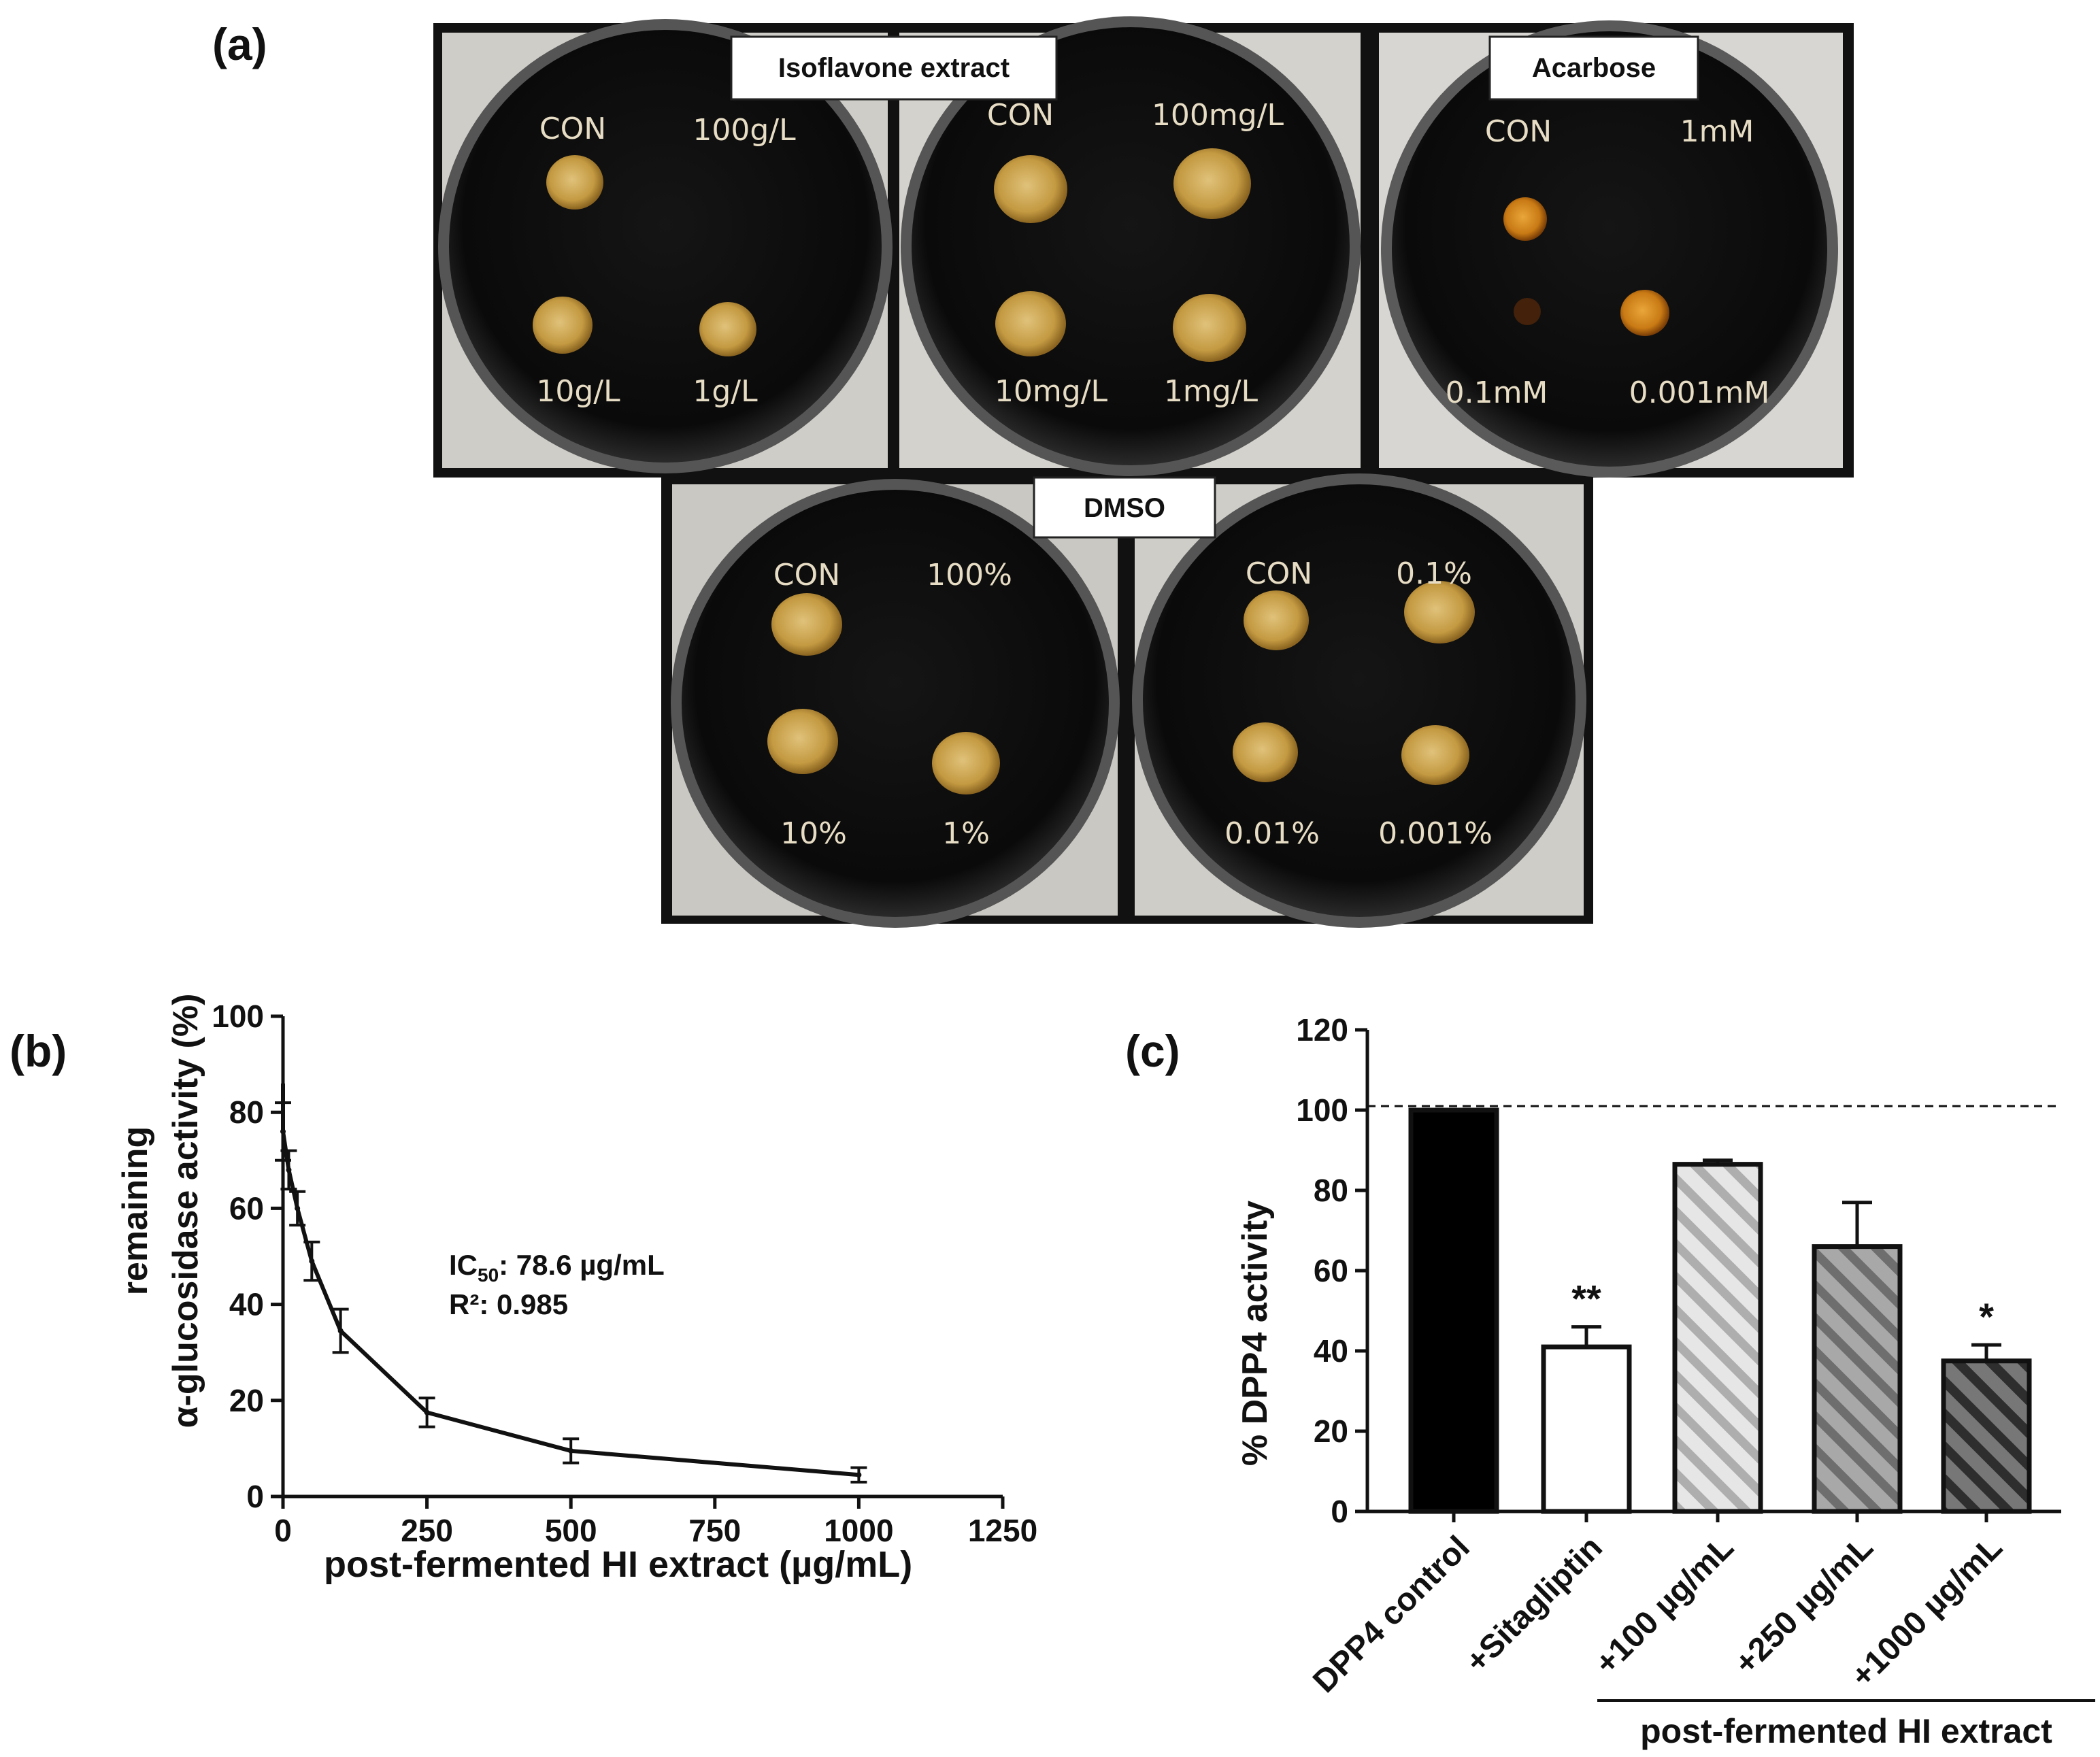 The height and width of the screenshot is (1757, 2100). I want to click on plate-1-label-1gl: 1g/L, so click(725, 392).